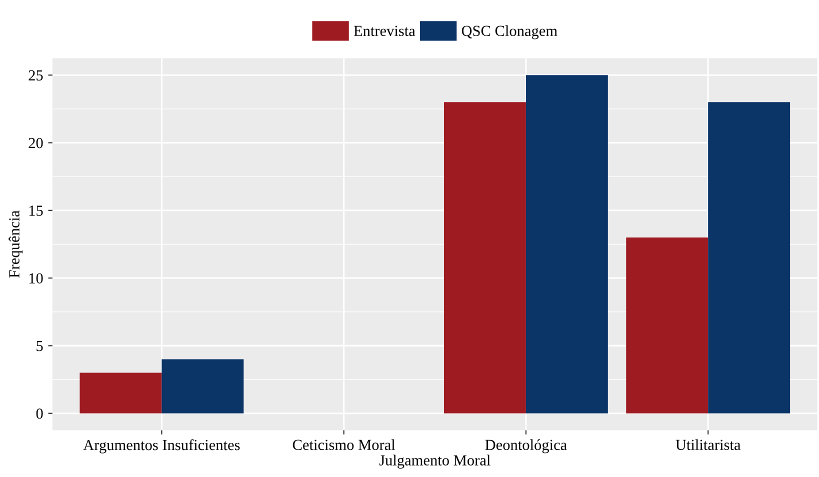 The height and width of the screenshot is (477, 819). Describe the element at coordinates (434, 461) in the screenshot. I see `x-axis-title: Julgamento Moral` at that location.